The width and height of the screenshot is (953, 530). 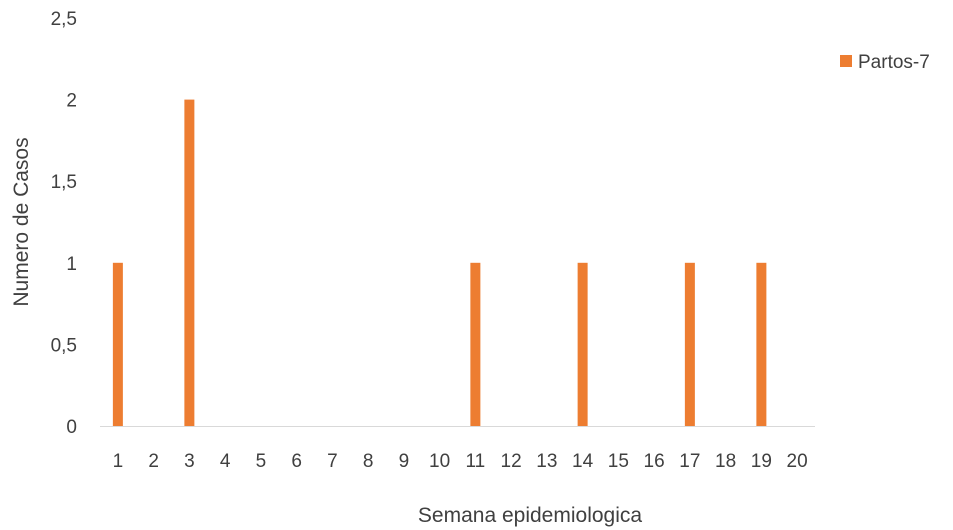 I want to click on x-tick-label: 10, so click(x=439, y=461).